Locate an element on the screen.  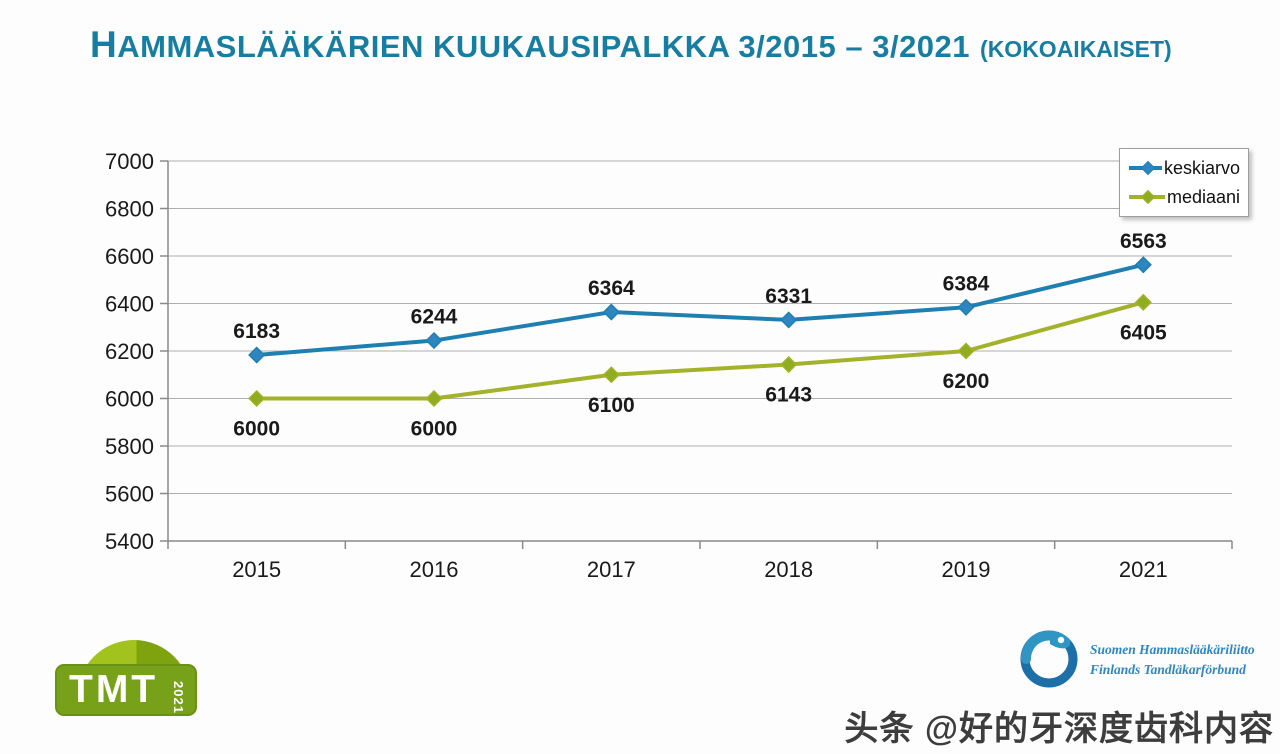
legend-item-keskiarvo: keskiarvo is located at coordinates (1184, 168).